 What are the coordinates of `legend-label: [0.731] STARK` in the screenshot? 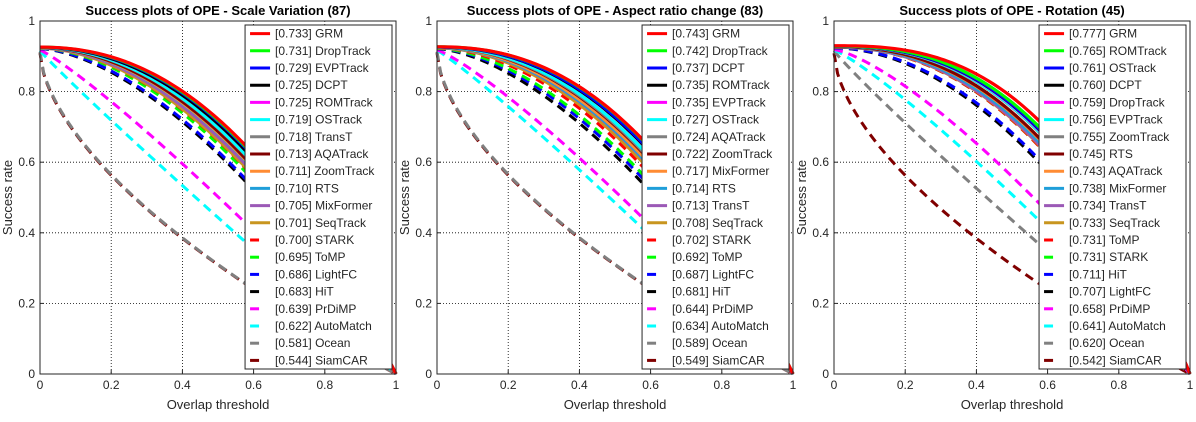 It's located at (1108, 257).